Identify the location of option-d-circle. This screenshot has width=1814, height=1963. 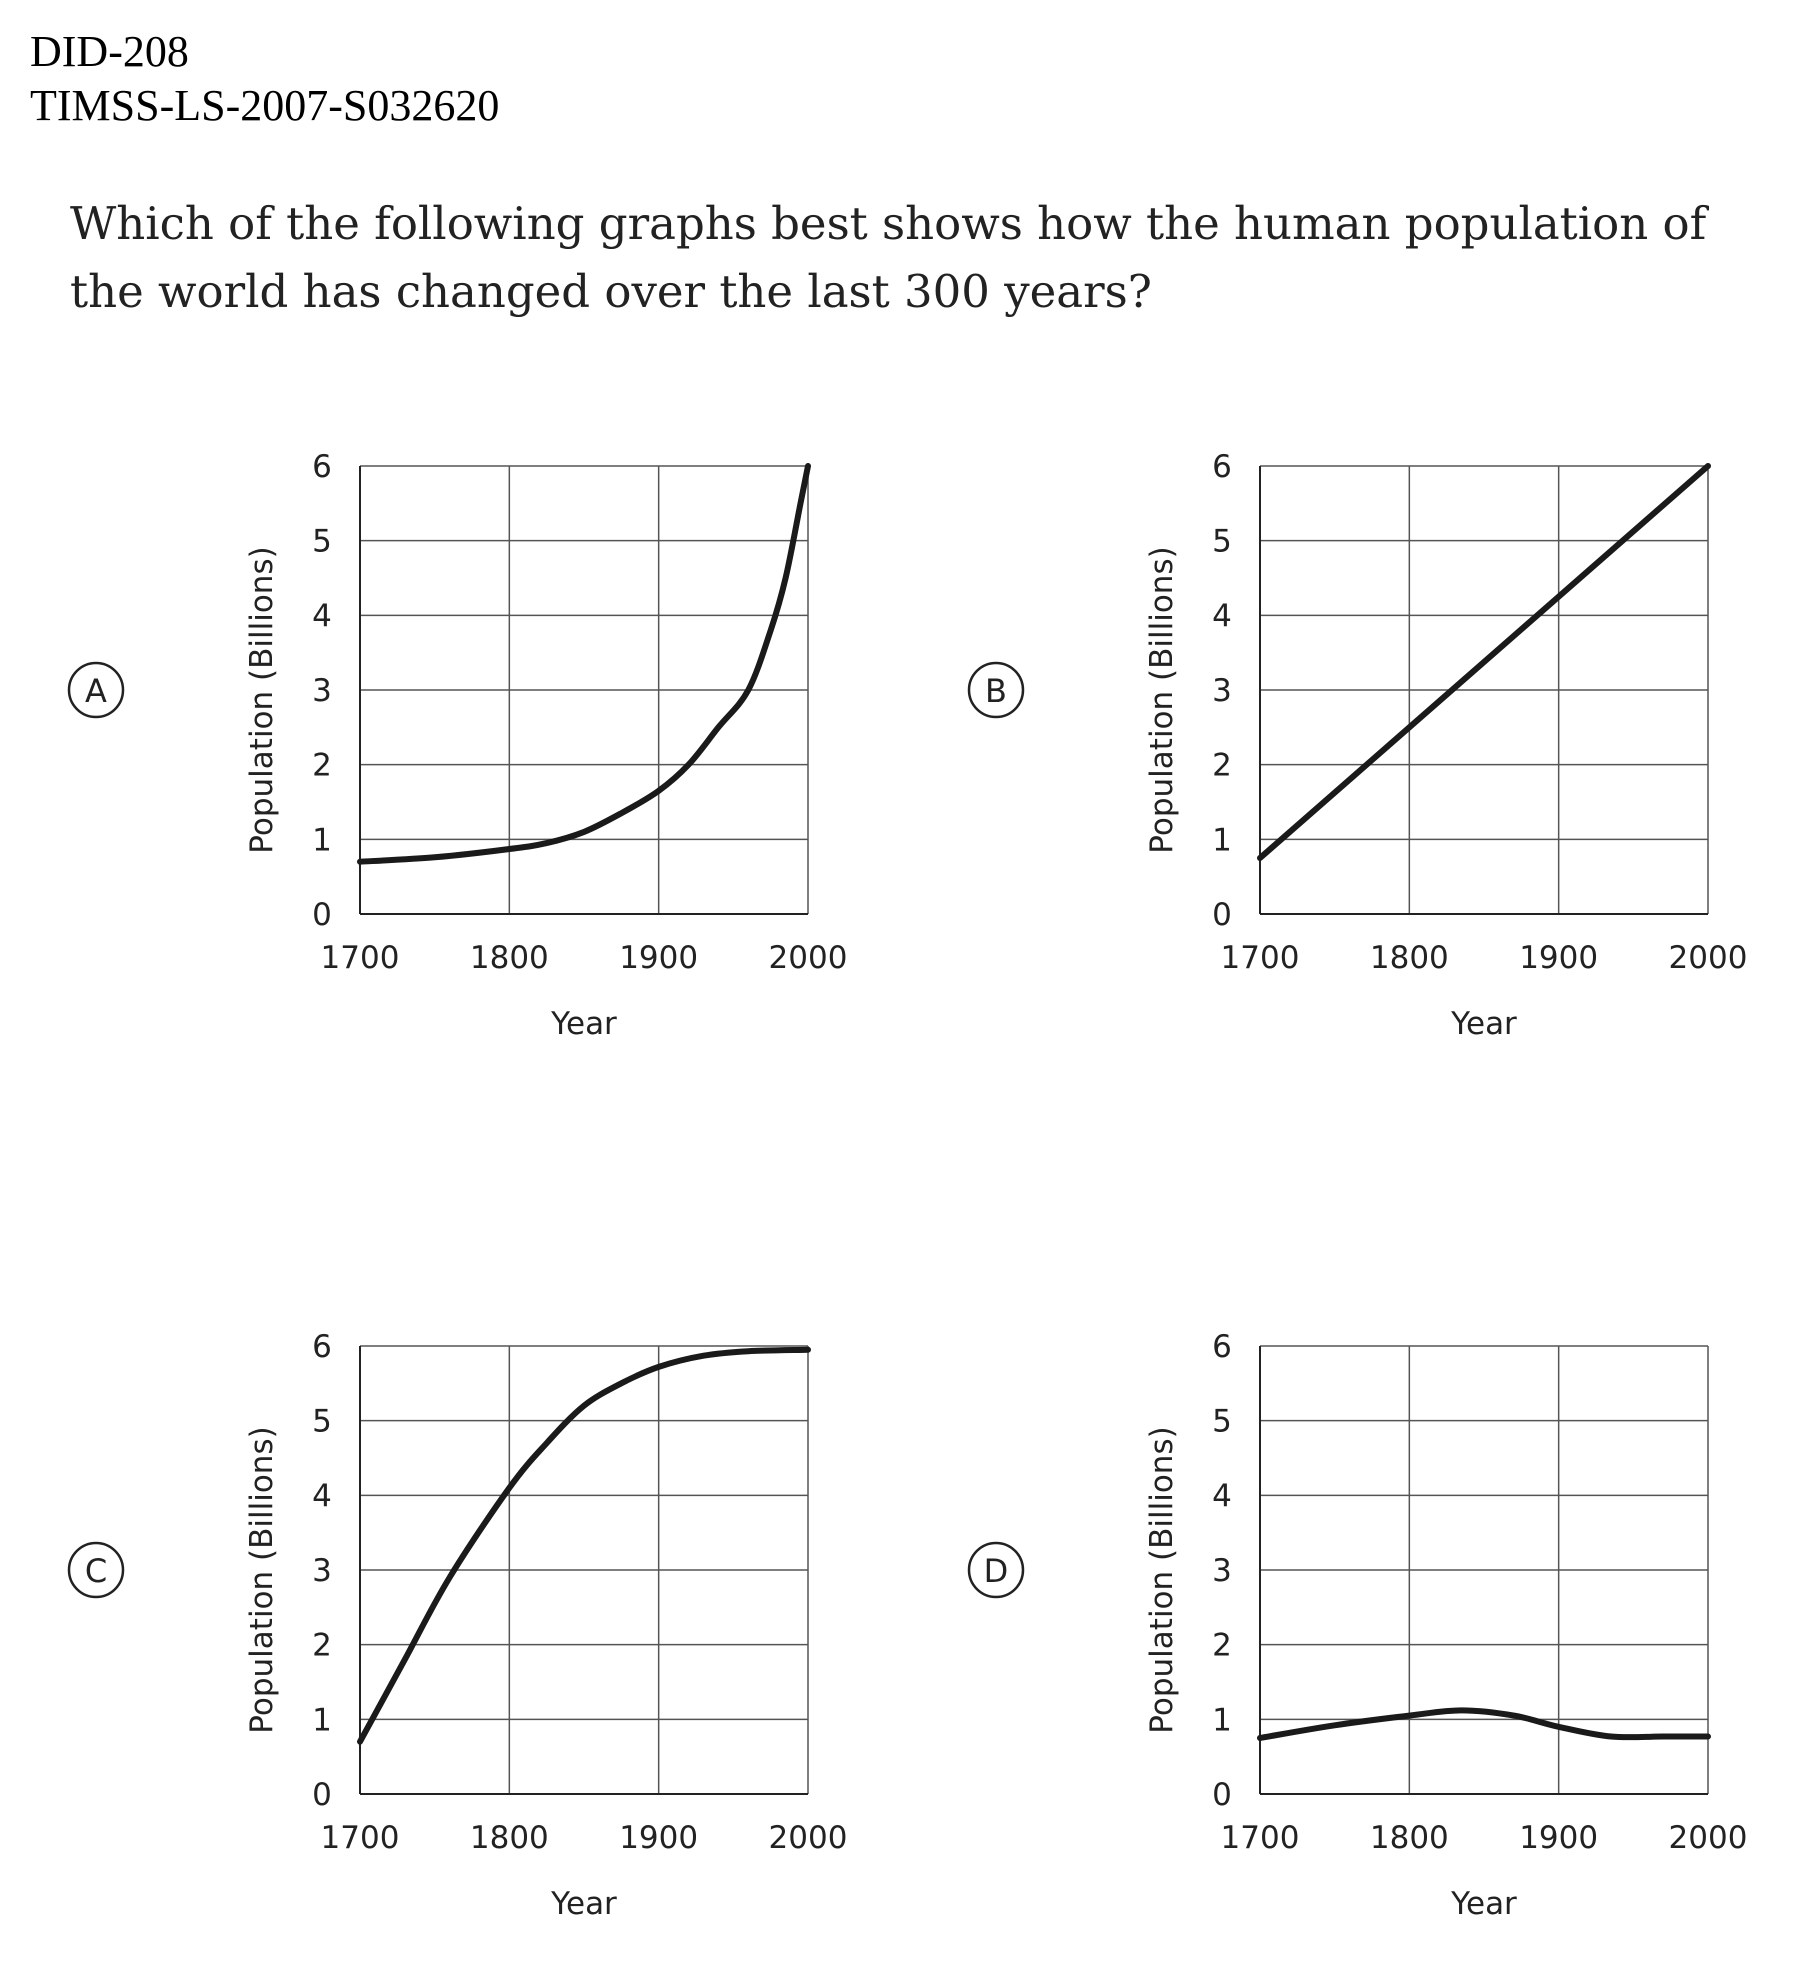
(996, 1570).